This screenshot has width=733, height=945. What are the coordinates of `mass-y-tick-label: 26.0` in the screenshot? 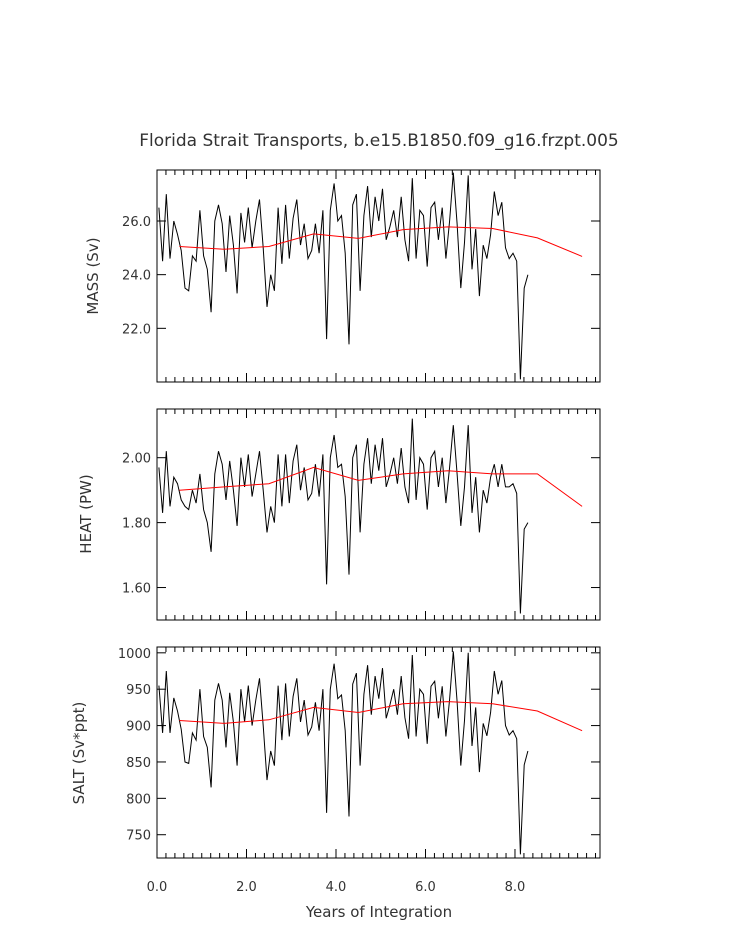 It's located at (136, 222).